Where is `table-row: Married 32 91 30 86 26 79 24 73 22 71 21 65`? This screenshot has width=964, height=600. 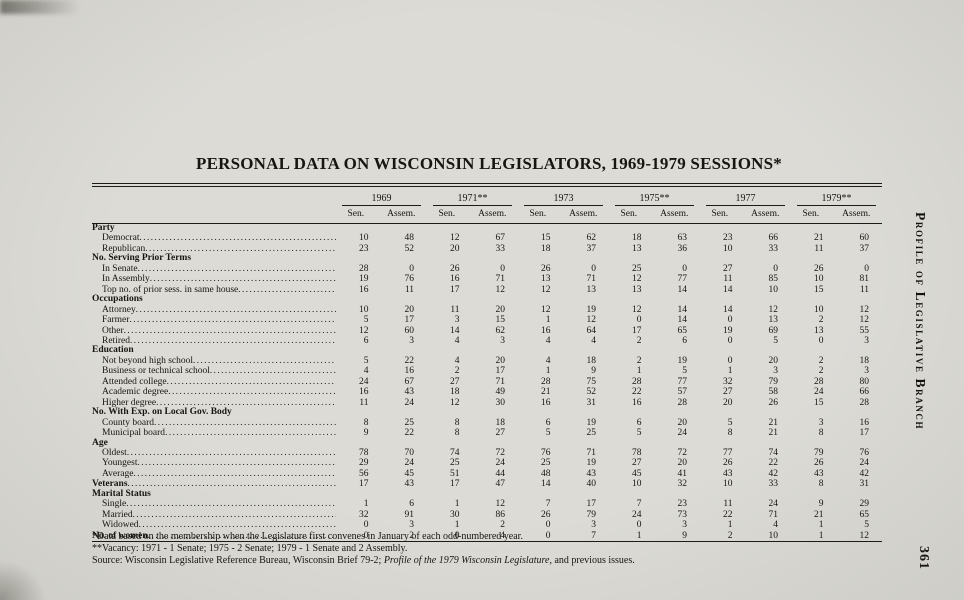
table-row: Married 32 91 30 86 26 79 24 73 22 71 21 65 is located at coordinates (487, 515).